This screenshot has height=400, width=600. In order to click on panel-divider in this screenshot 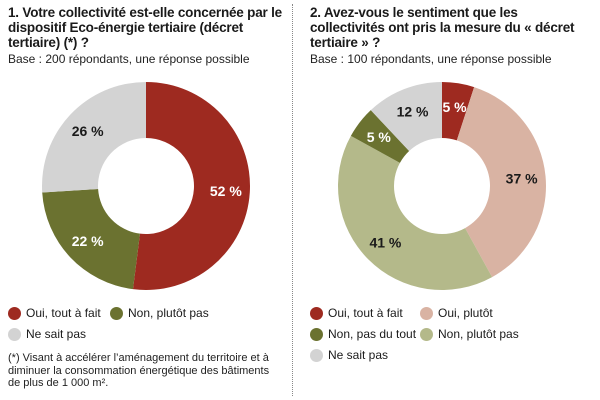, I will do `click(292, 200)`.